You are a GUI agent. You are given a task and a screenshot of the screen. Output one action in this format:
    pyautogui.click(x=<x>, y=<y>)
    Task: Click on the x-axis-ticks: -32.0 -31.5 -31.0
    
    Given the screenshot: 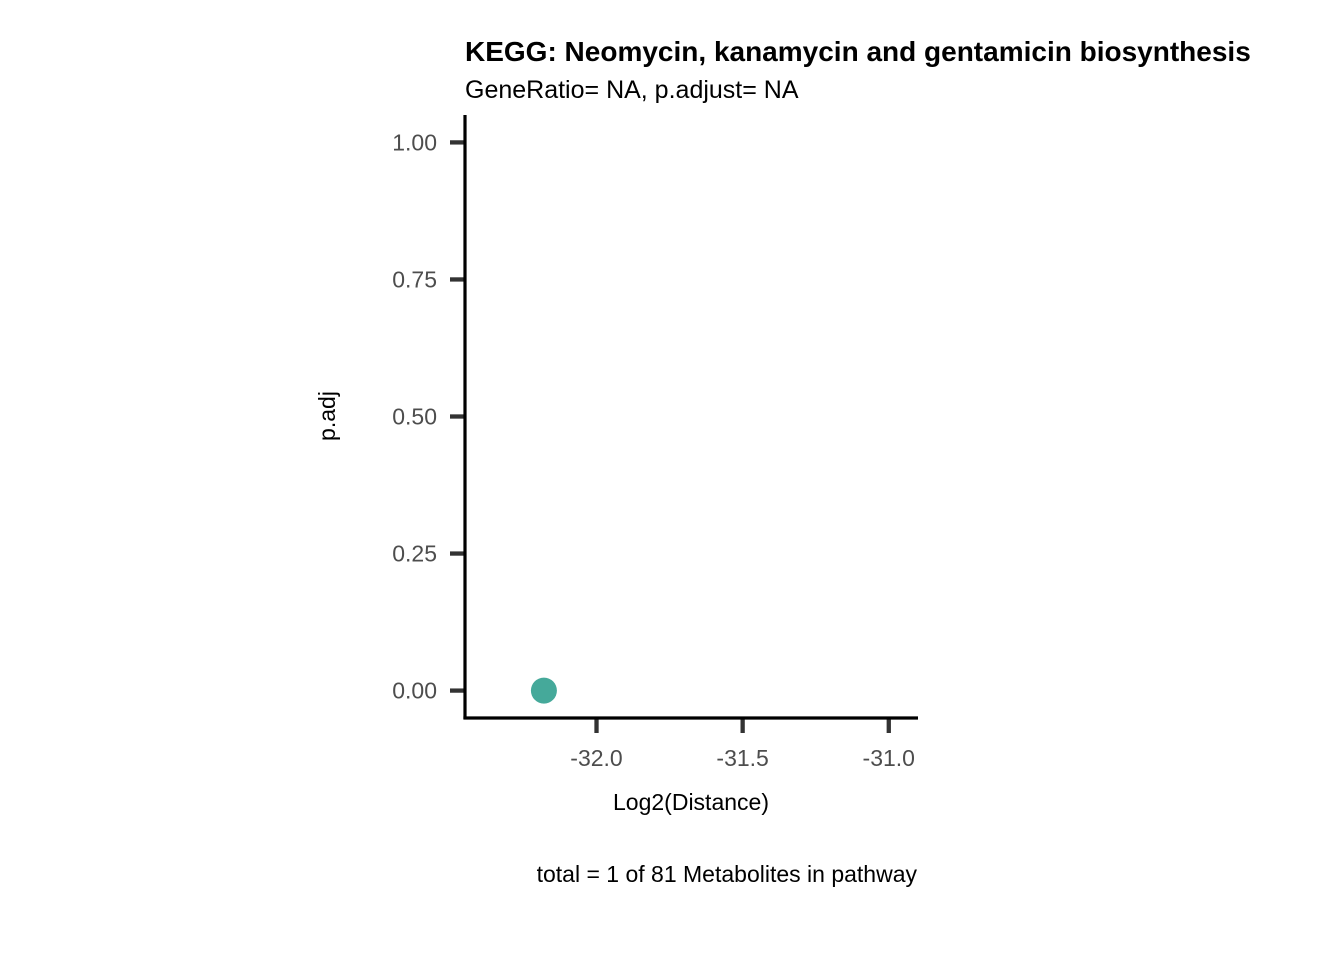 What is the action you would take?
    pyautogui.click(x=742, y=744)
    